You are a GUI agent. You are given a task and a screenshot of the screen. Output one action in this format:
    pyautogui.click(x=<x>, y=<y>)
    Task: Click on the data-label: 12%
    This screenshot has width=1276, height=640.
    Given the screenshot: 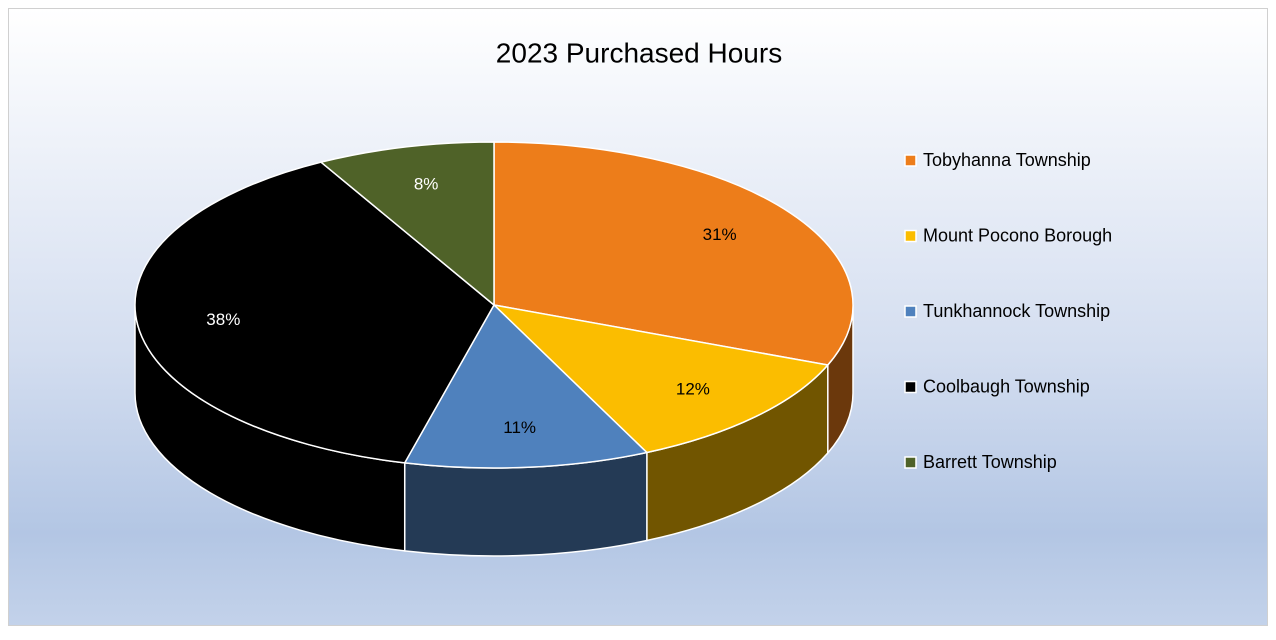 What is the action you would take?
    pyautogui.click(x=693, y=388)
    